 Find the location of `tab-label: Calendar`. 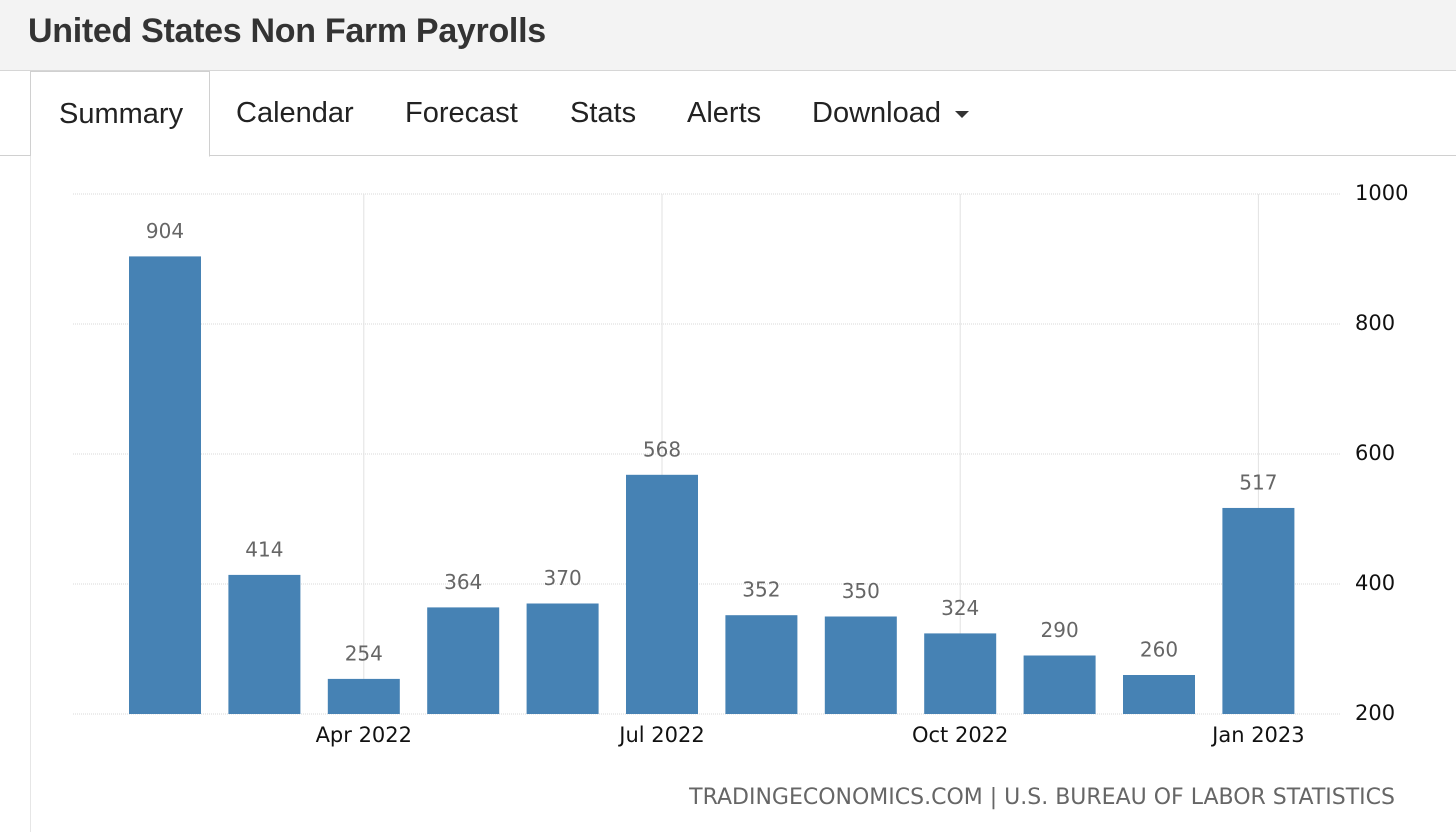

tab-label: Calendar is located at coordinates (295, 113).